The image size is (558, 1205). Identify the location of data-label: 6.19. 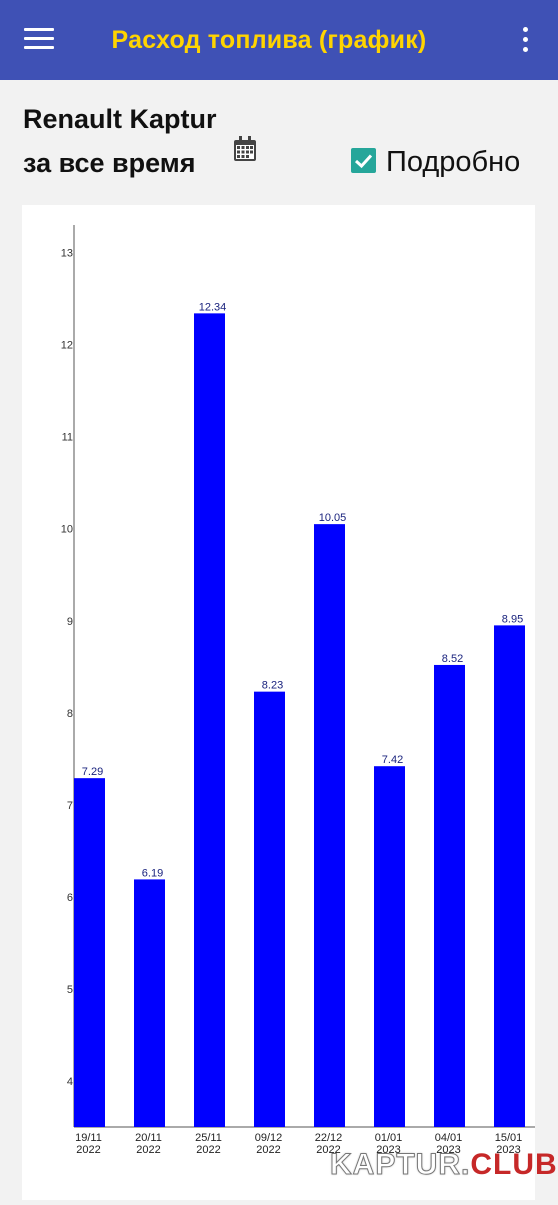
(152, 873).